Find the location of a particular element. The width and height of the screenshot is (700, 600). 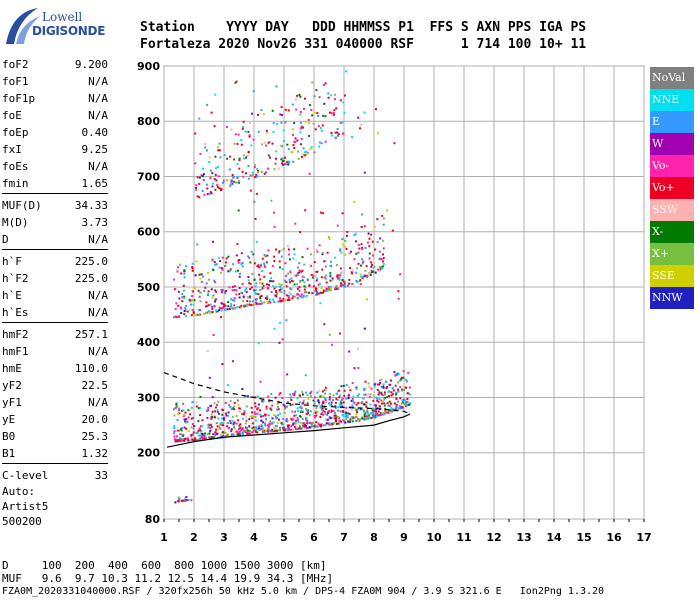

param-row: foF1 N/A is located at coordinates (55, 81).